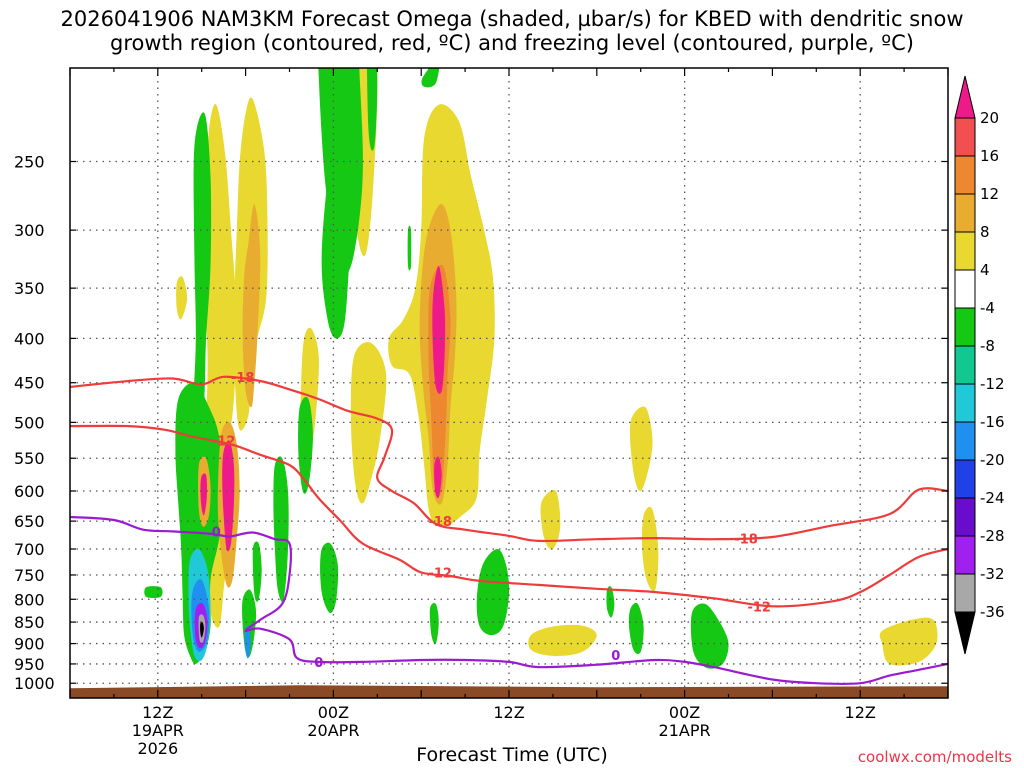 The height and width of the screenshot is (768, 1024). Describe the element at coordinates (989, 156) in the screenshot. I see `colorbar-level-label: 16` at that location.